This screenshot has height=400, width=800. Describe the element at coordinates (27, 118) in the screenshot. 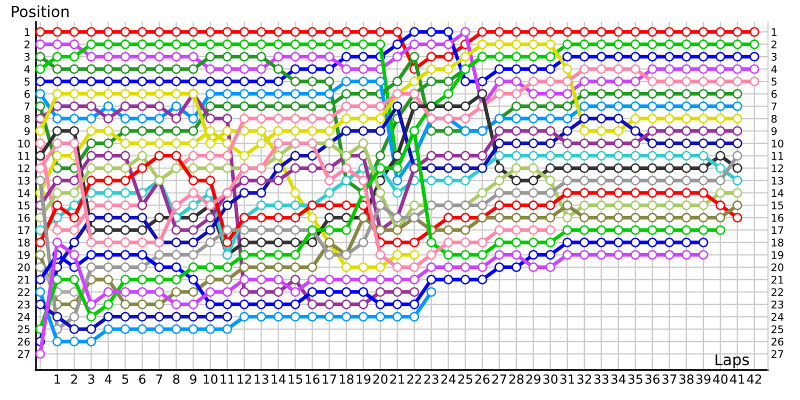

I see `y-tick-label: 8` at that location.